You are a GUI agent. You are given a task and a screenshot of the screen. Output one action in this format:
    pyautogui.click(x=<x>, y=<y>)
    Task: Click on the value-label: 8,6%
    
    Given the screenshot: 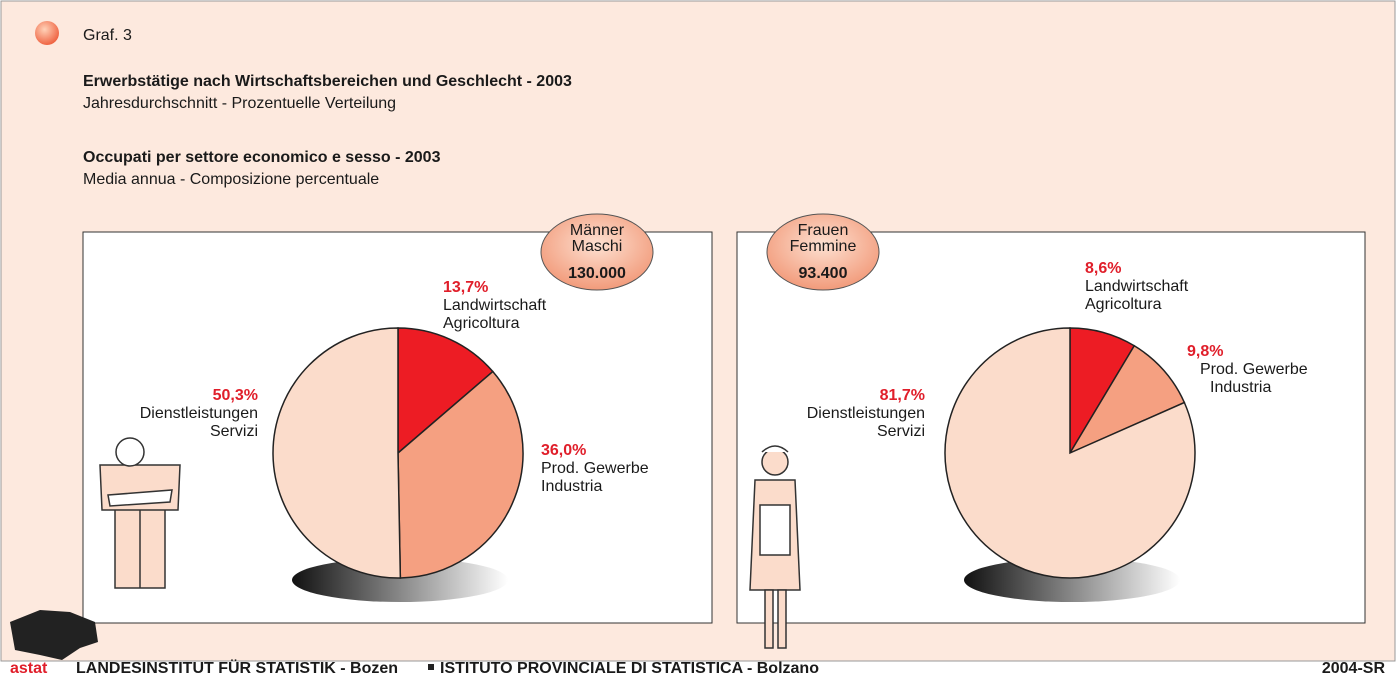 What is the action you would take?
    pyautogui.click(x=1103, y=268)
    